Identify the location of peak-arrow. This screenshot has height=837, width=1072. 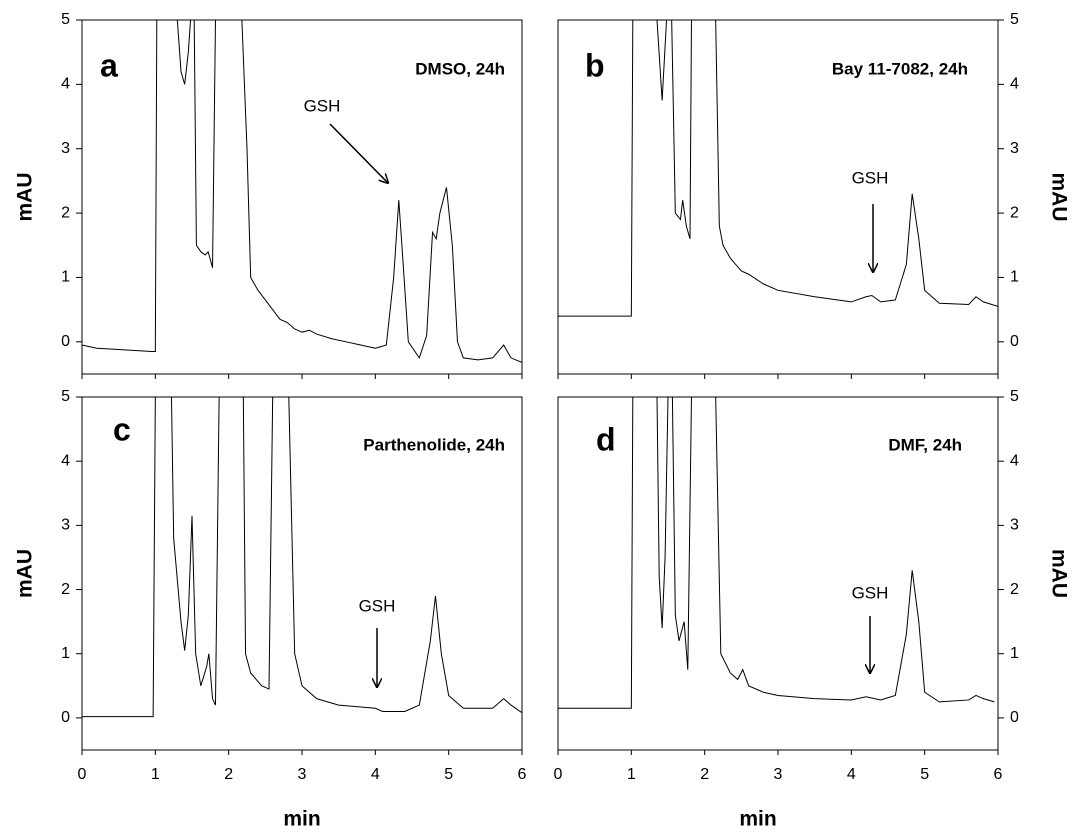
(358, 153).